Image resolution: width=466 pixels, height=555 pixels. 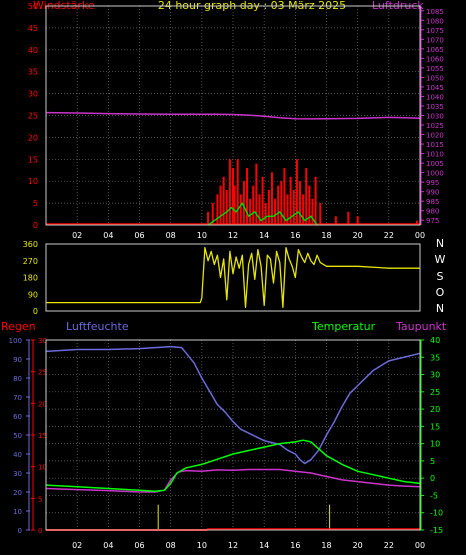 What do you see at coordinates (435, 50) in the screenshot?
I see `pressure-tick-label: 1065` at bounding box center [435, 50].